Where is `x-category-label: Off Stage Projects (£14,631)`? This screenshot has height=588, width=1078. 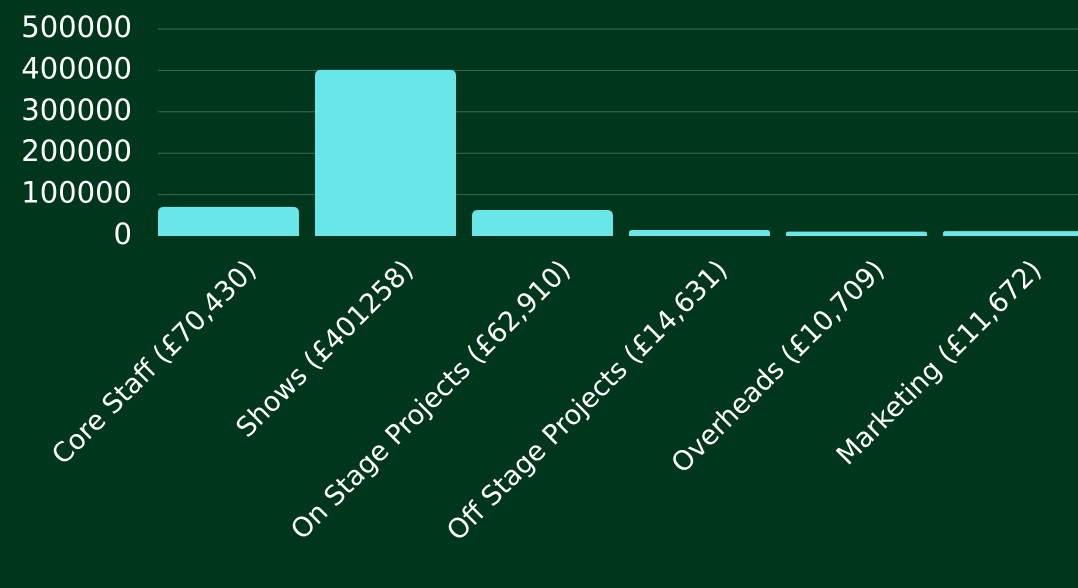
x-category-label: Off Stage Projects (£14,631) is located at coordinates (587, 400).